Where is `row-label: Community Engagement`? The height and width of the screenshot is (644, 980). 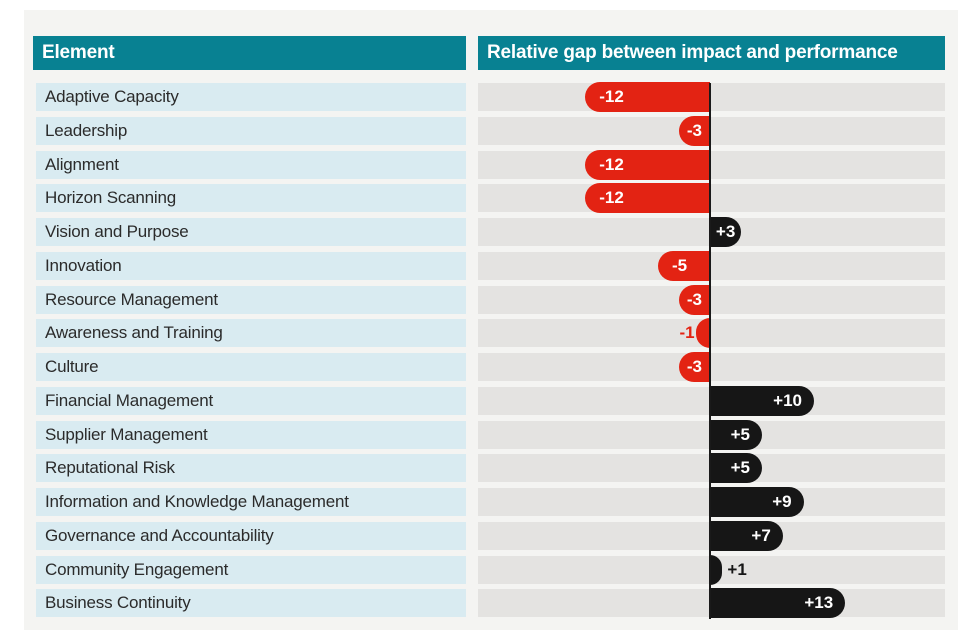
row-label: Community Engagement is located at coordinates (251, 569).